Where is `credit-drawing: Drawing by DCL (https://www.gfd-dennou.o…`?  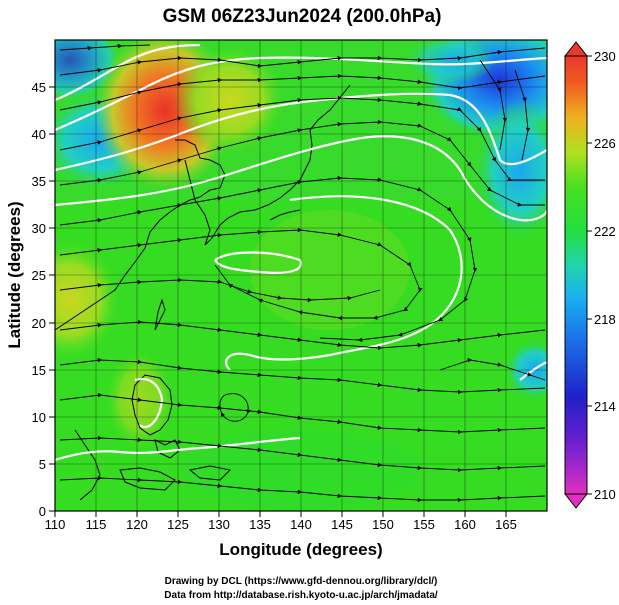 credit-drawing: Drawing by DCL (https://www.gfd-dennou.o… is located at coordinates (301, 581).